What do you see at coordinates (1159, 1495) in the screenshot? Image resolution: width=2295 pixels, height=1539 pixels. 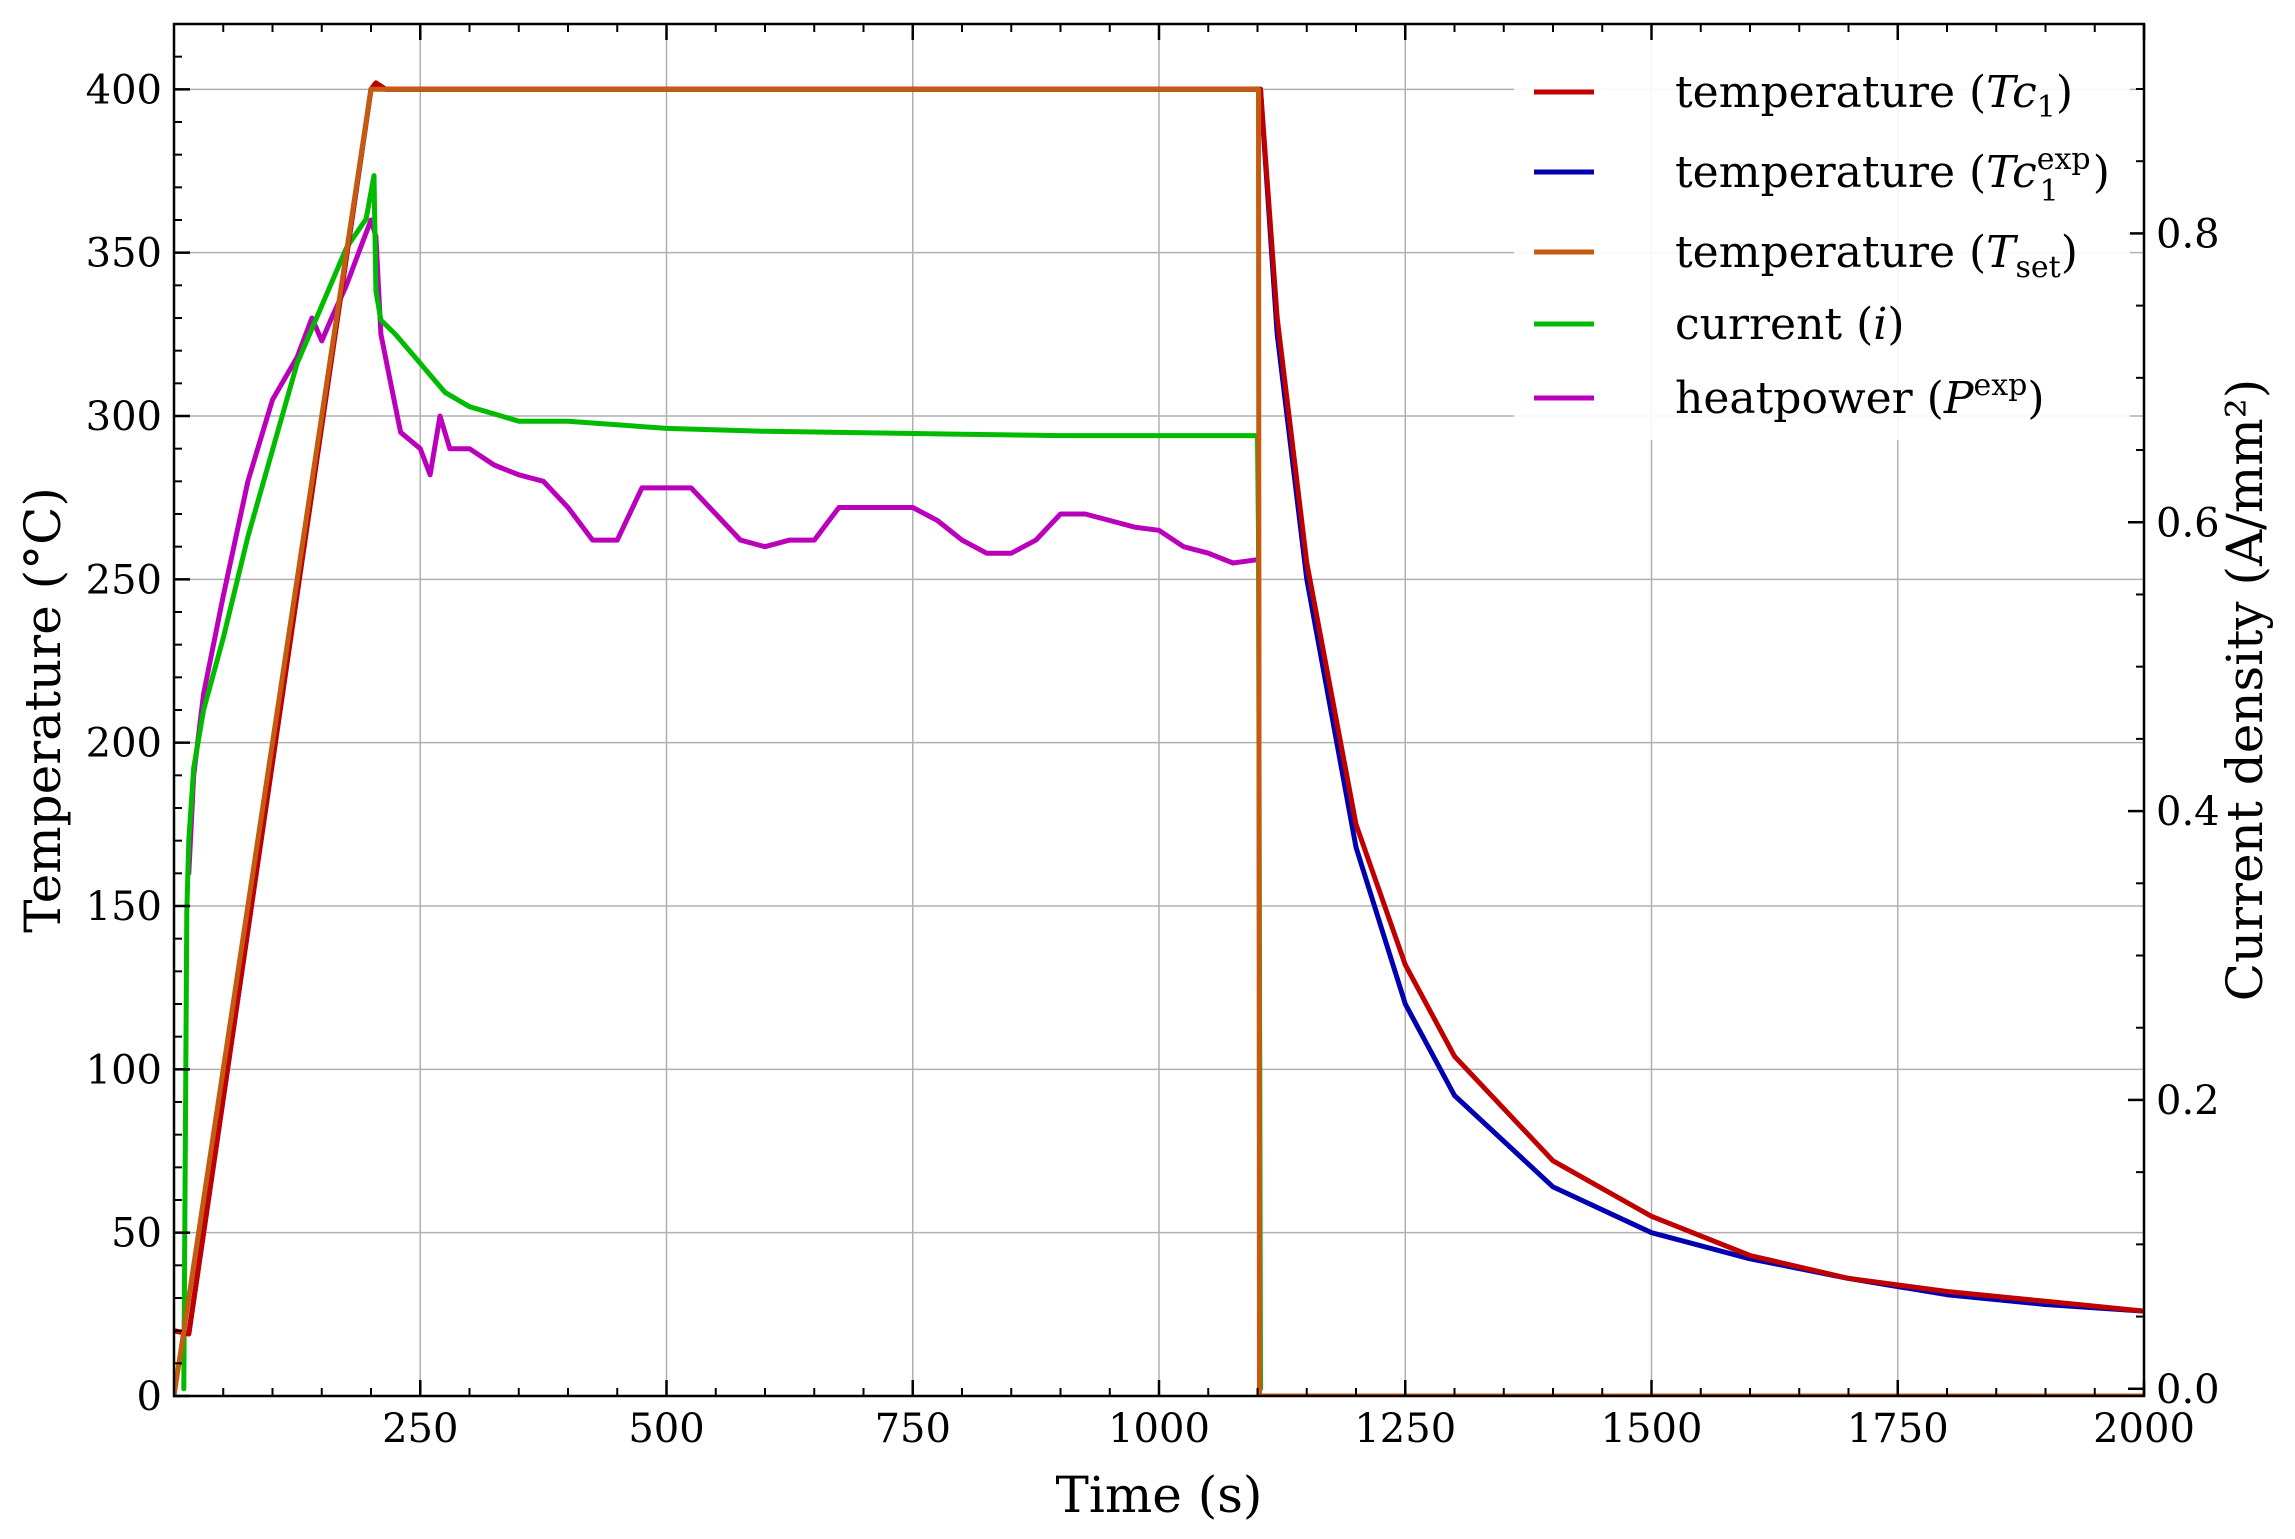 I see `x-axis-title: Time (s)` at bounding box center [1159, 1495].